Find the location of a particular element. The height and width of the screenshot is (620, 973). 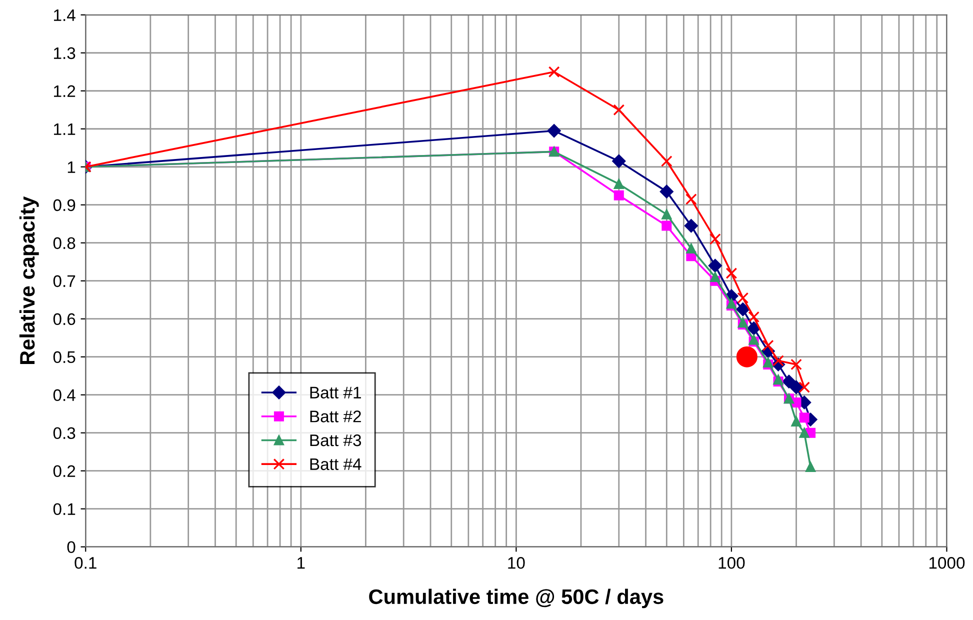

y-tick-label: 1.1 is located at coordinates (65, 129).